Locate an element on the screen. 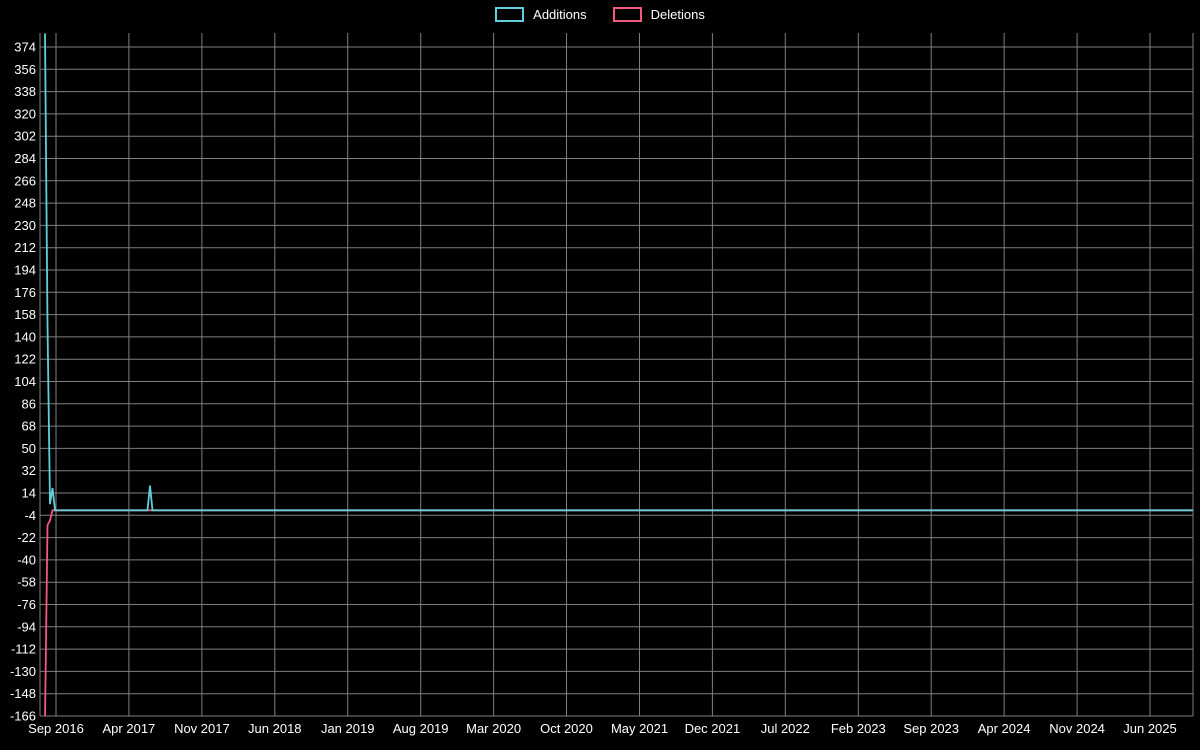 This screenshot has height=750, width=1200. x-tick-label: Jun 2018 is located at coordinates (275, 728).